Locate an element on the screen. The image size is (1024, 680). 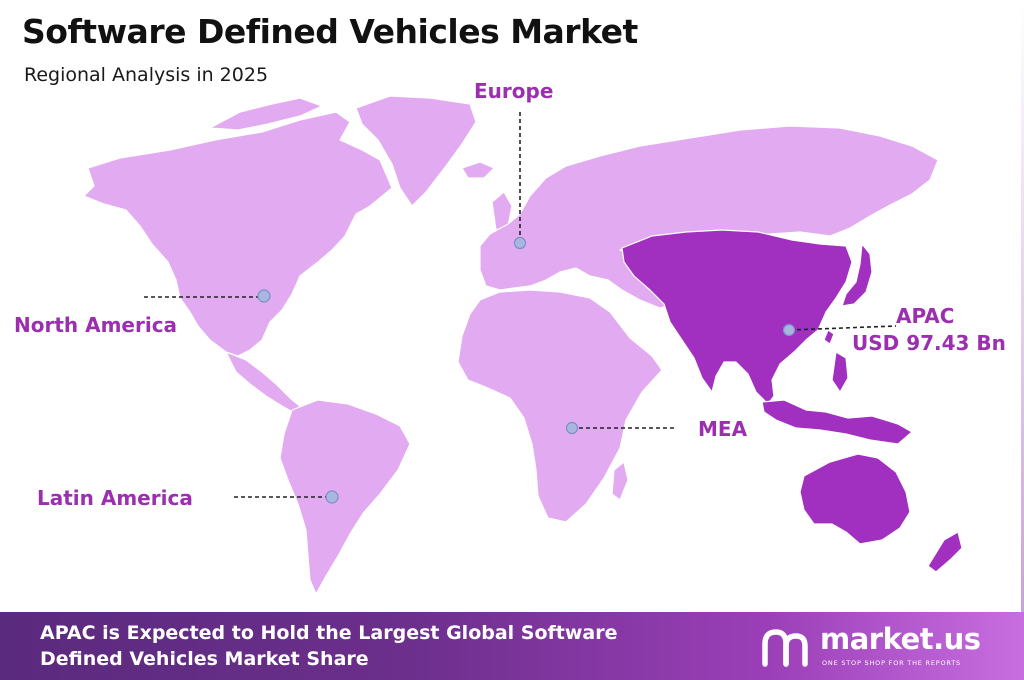
region-new-zealand is located at coordinates (945, 552).